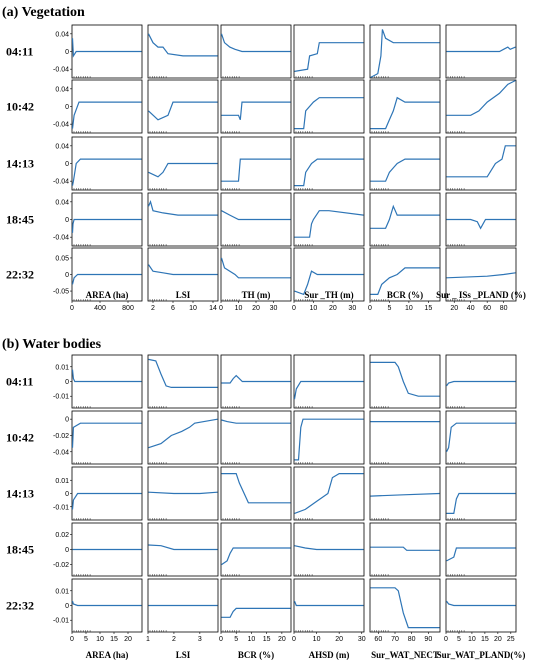 The image size is (550, 666). What do you see at coordinates (98, 549) in the screenshot?
I see `subplot: 0.02 0 -0.02` at bounding box center [98, 549].